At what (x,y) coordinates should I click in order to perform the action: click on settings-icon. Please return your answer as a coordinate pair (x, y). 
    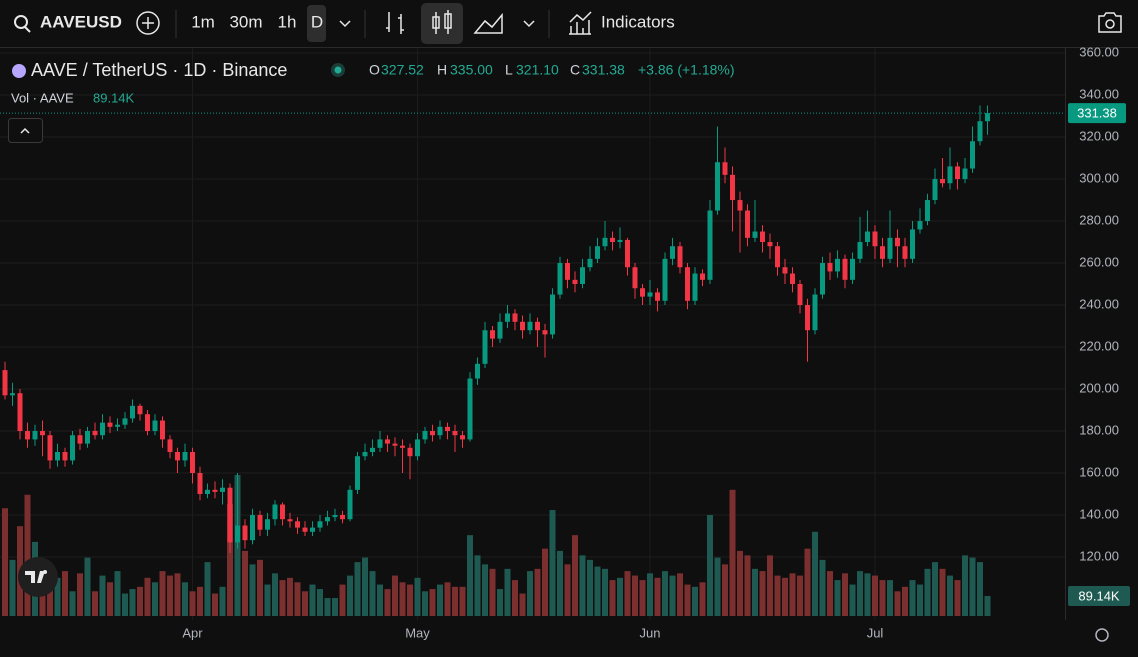
    Looking at the image, I should click on (1102, 635).